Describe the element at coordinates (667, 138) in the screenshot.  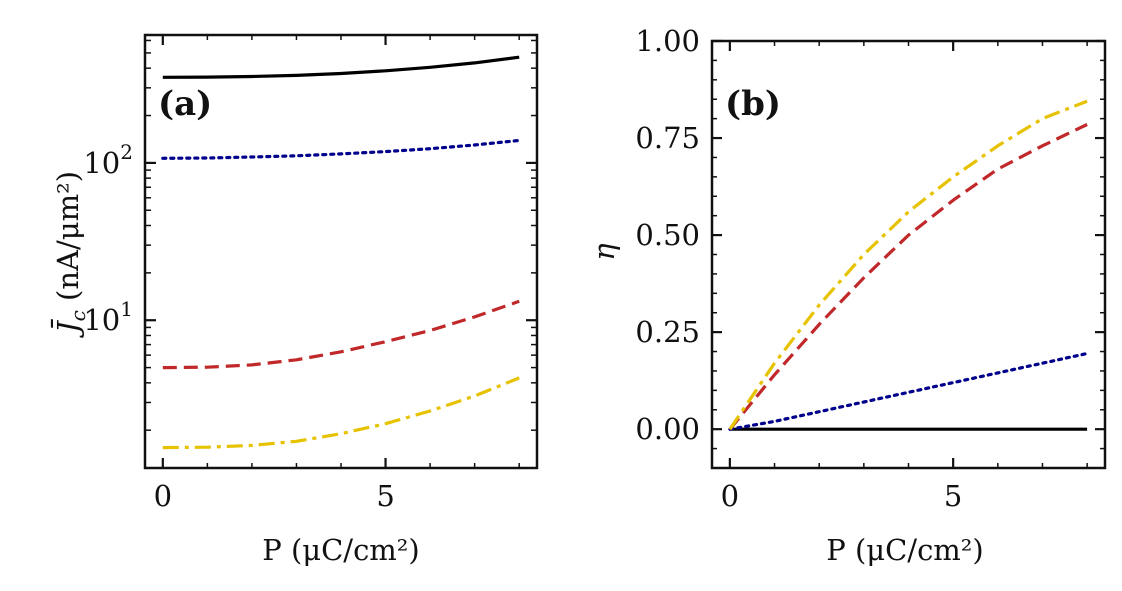
I see `panel-b-ytick-label: 0.75` at that location.